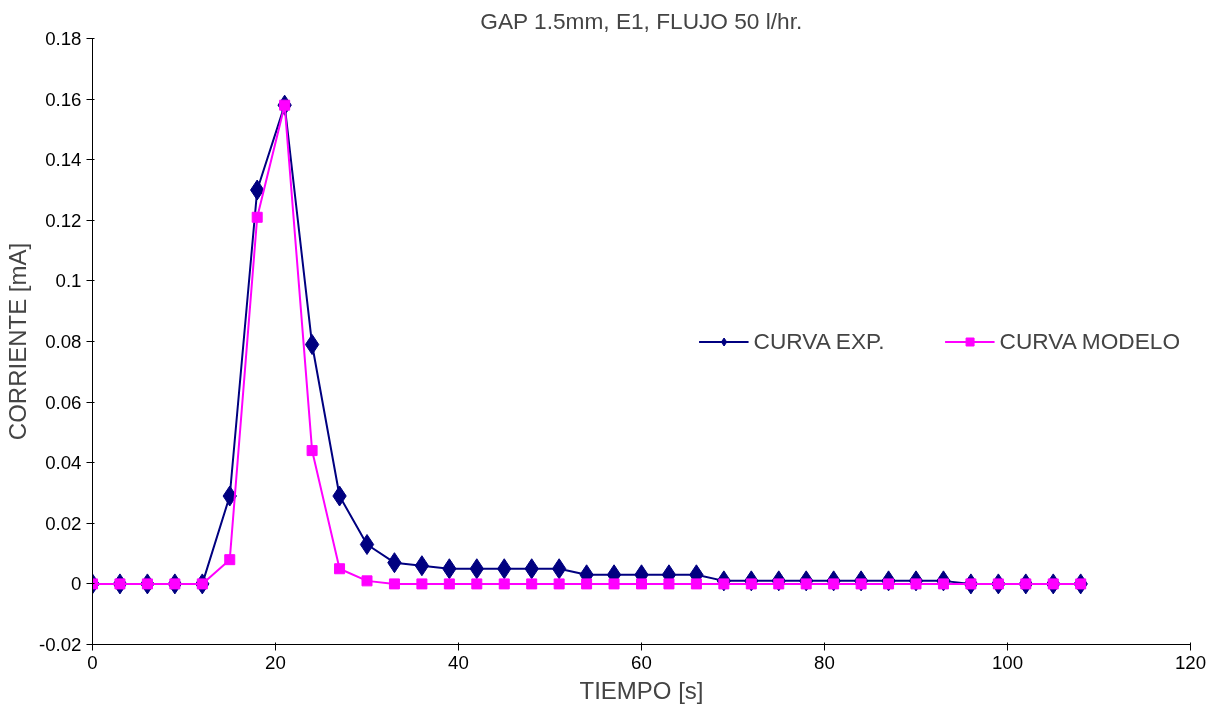  I want to click on x-tick-label: 120, so click(1190, 662).